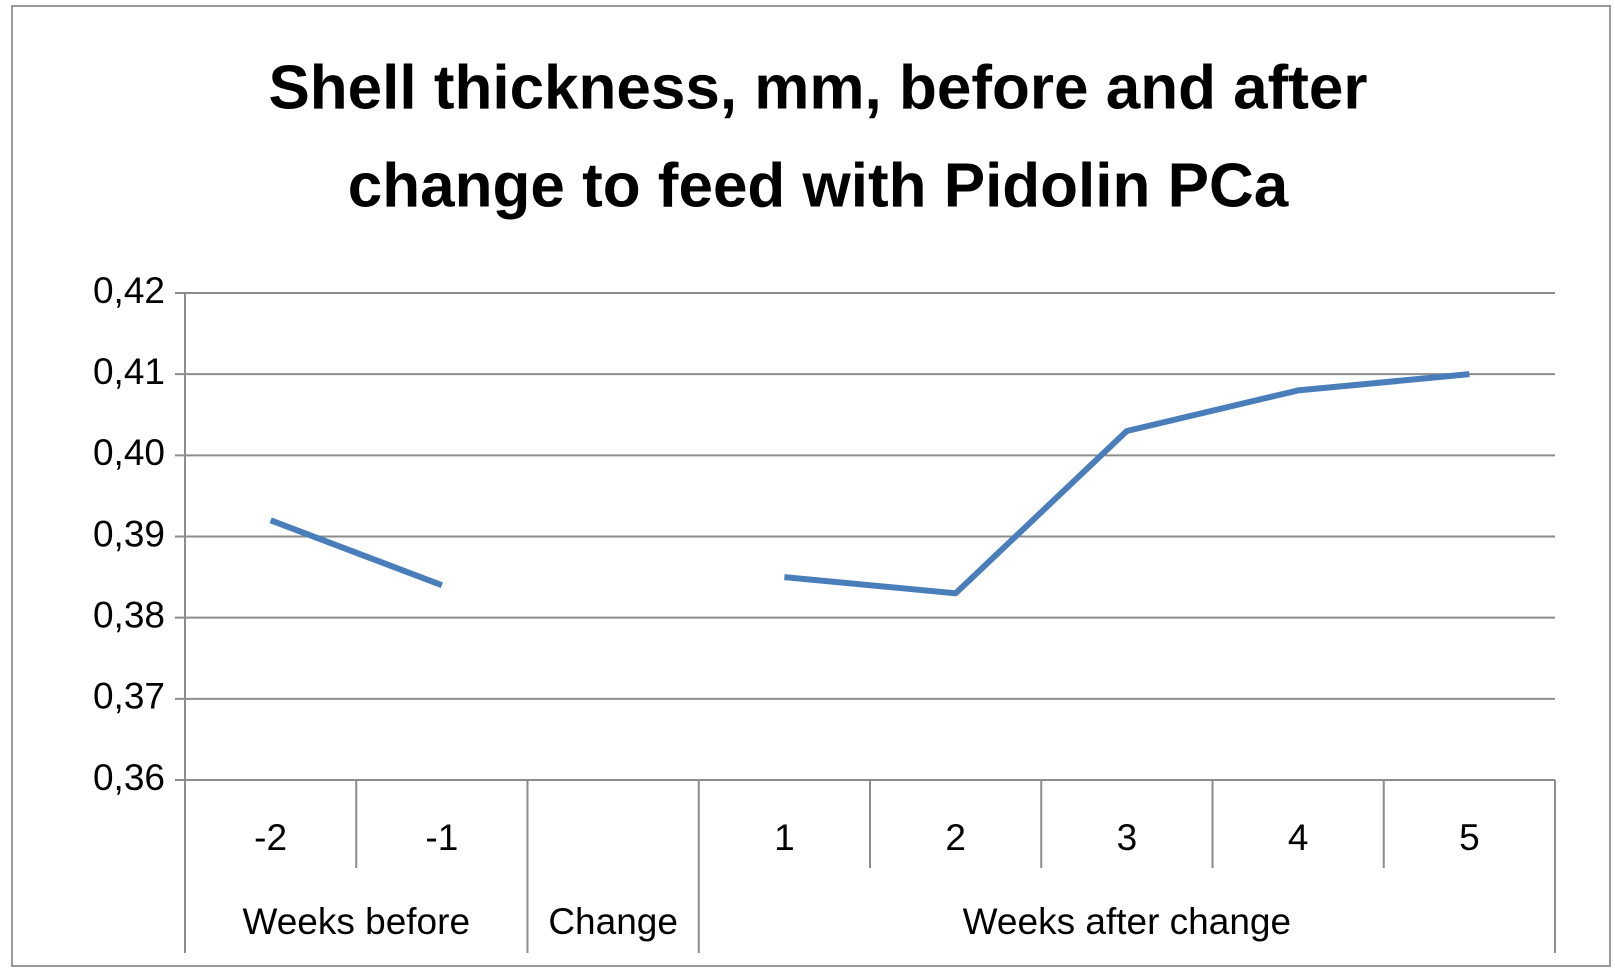 The image size is (1615, 976). Describe the element at coordinates (955, 837) in the screenshot. I see `x-tick-label: 2` at that location.